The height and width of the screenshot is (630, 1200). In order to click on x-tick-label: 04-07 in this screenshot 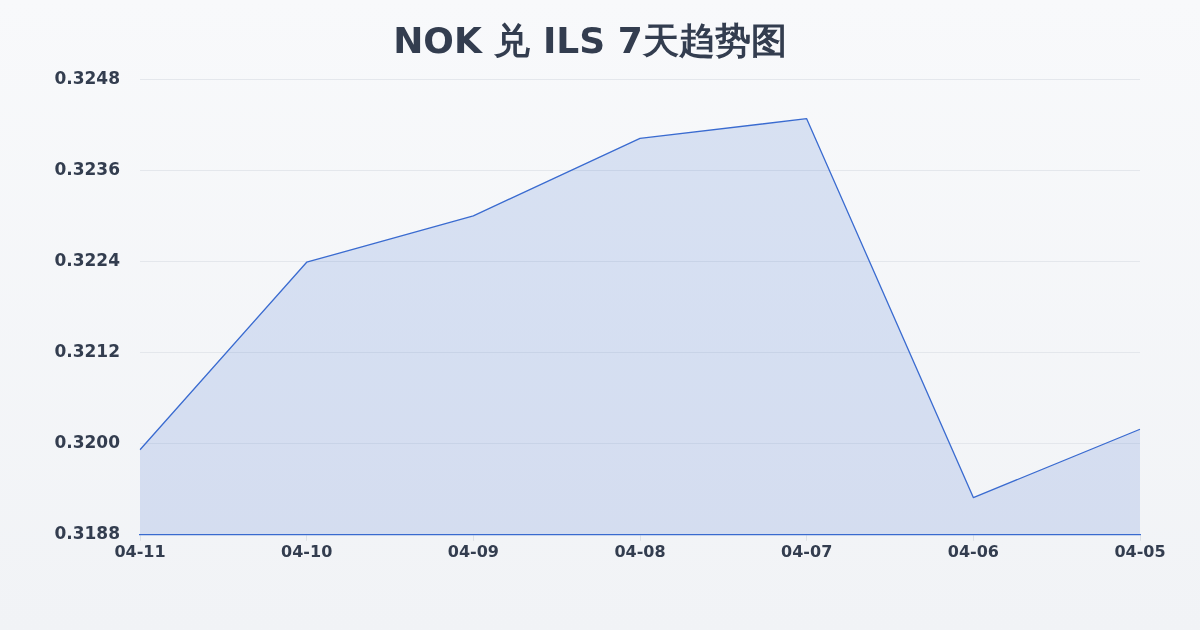, I will do `click(807, 551)`.